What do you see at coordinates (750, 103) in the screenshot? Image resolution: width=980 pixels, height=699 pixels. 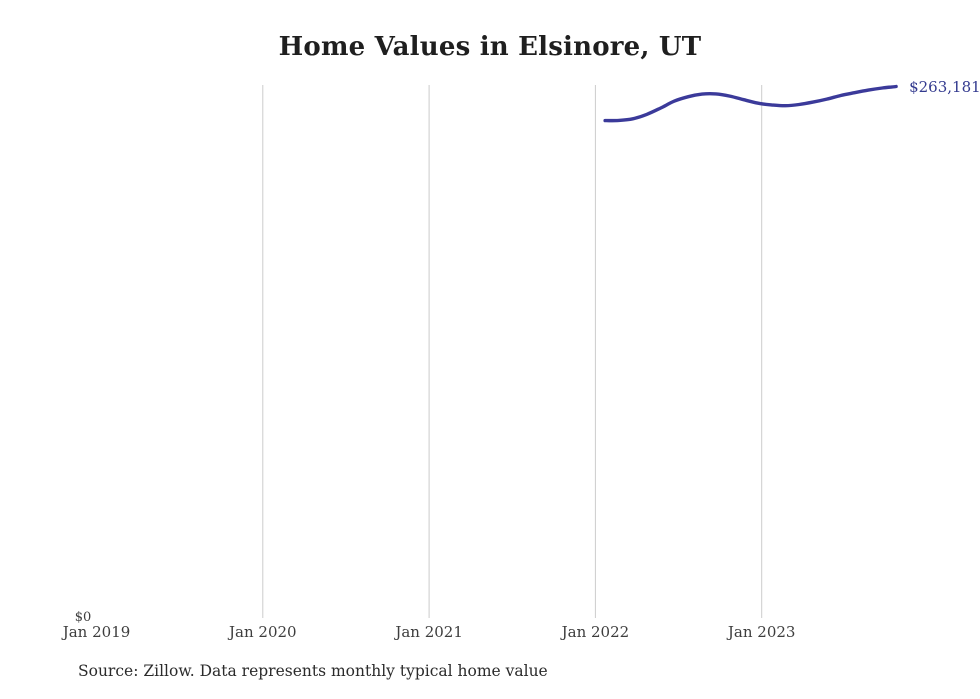 I see `home-value-line` at bounding box center [750, 103].